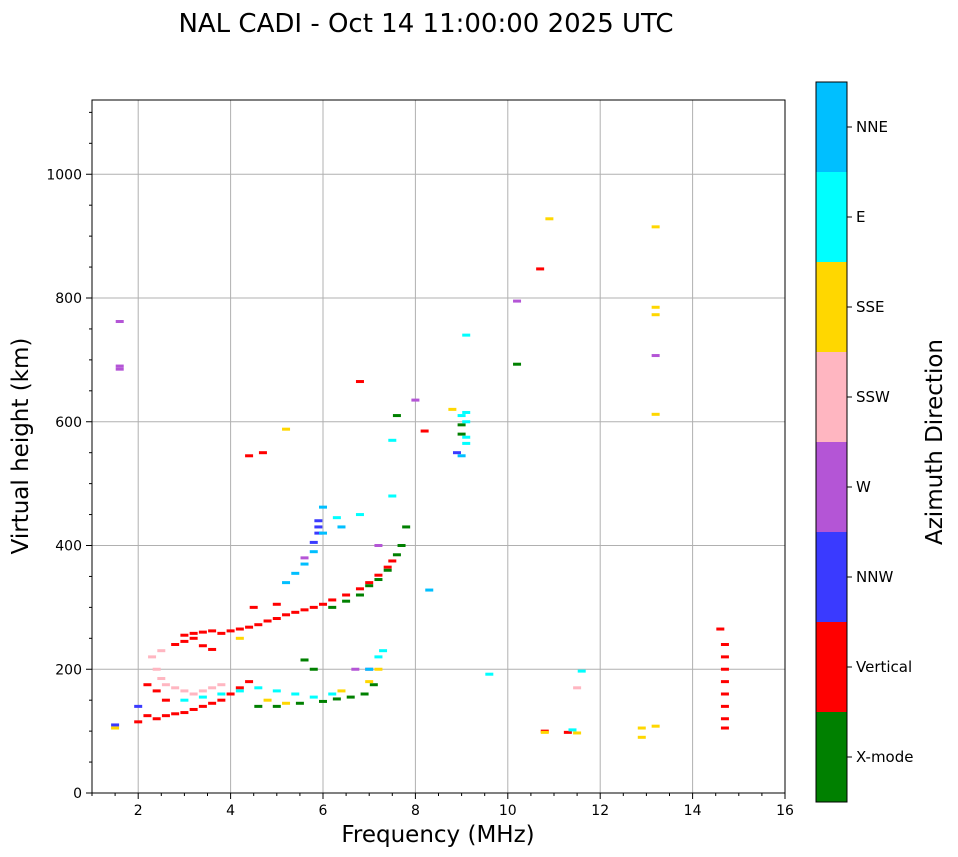 Image resolution: width=958 pixels, height=857 pixels. I want to click on x-axis-ticks: 2 4 6 8 10 12 14 16, so click(442, 806).